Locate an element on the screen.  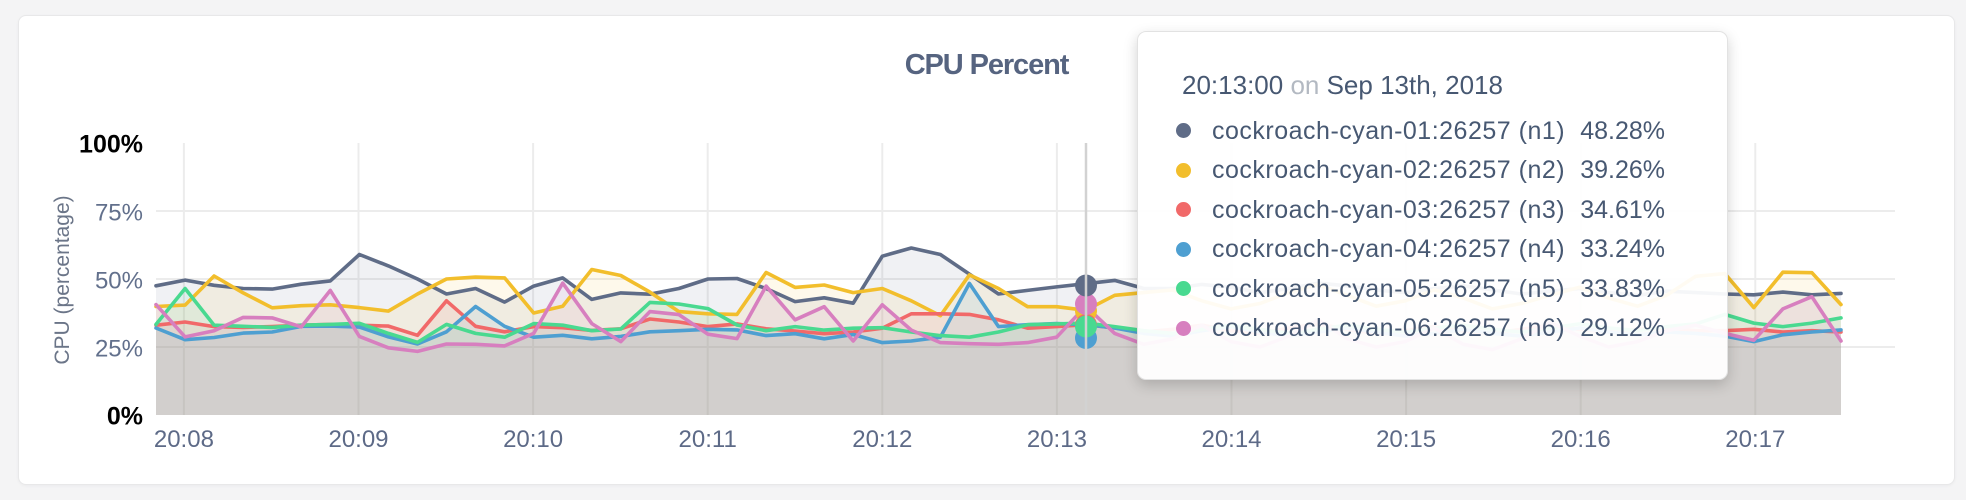
svg-text: 50% is located at coordinates (119, 280).